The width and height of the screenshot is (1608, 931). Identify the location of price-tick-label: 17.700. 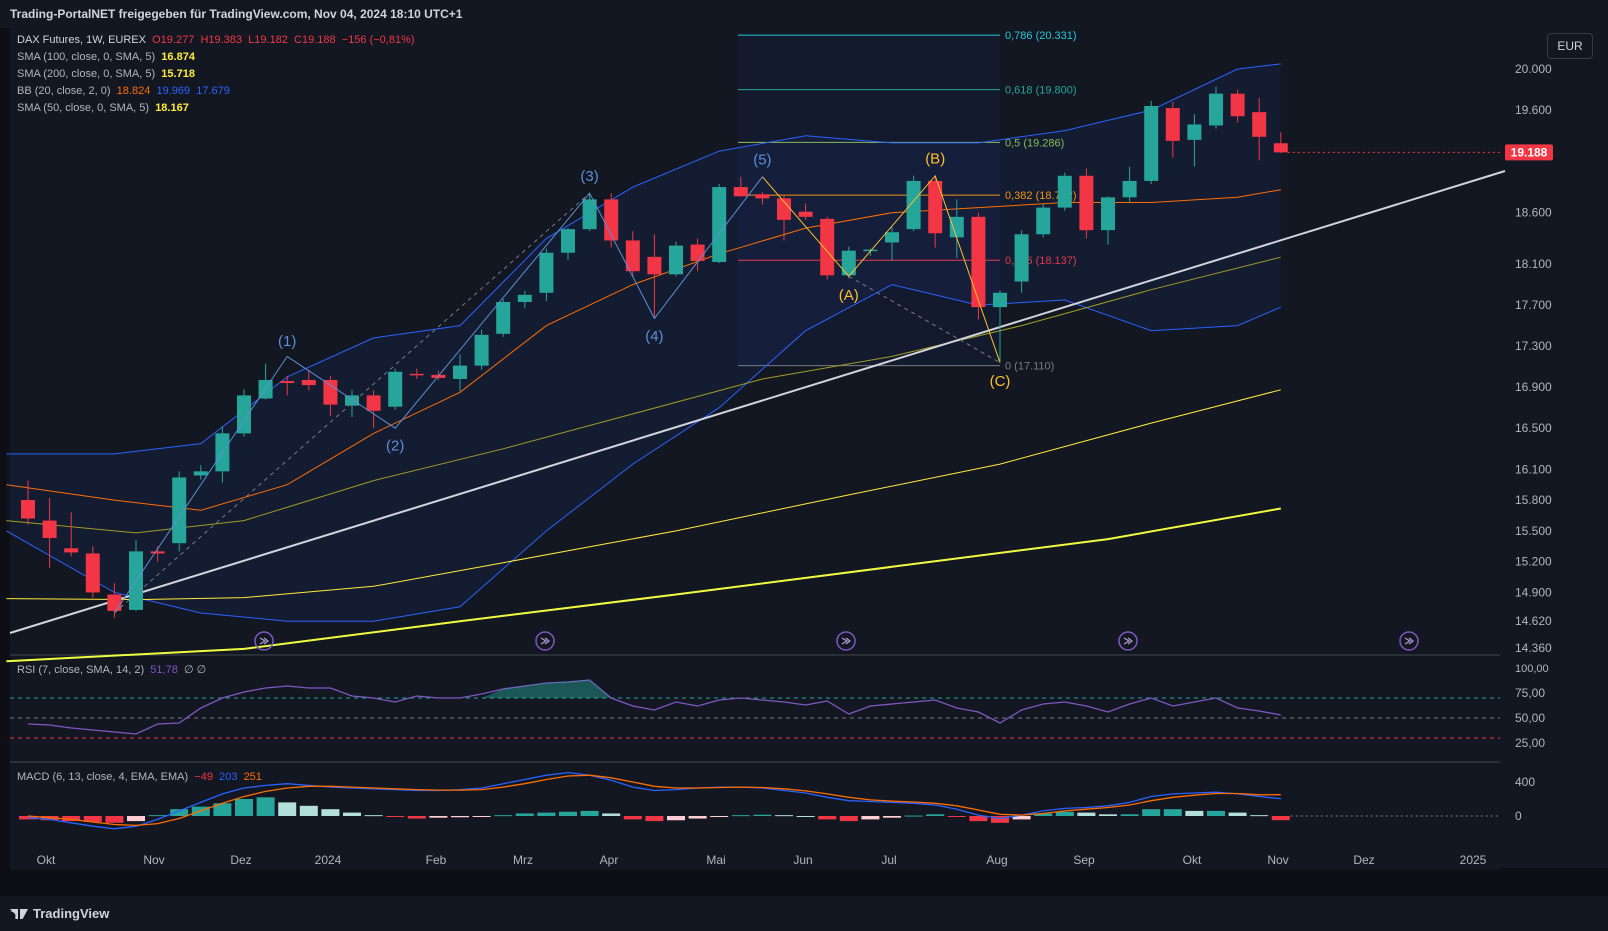
(1533, 305).